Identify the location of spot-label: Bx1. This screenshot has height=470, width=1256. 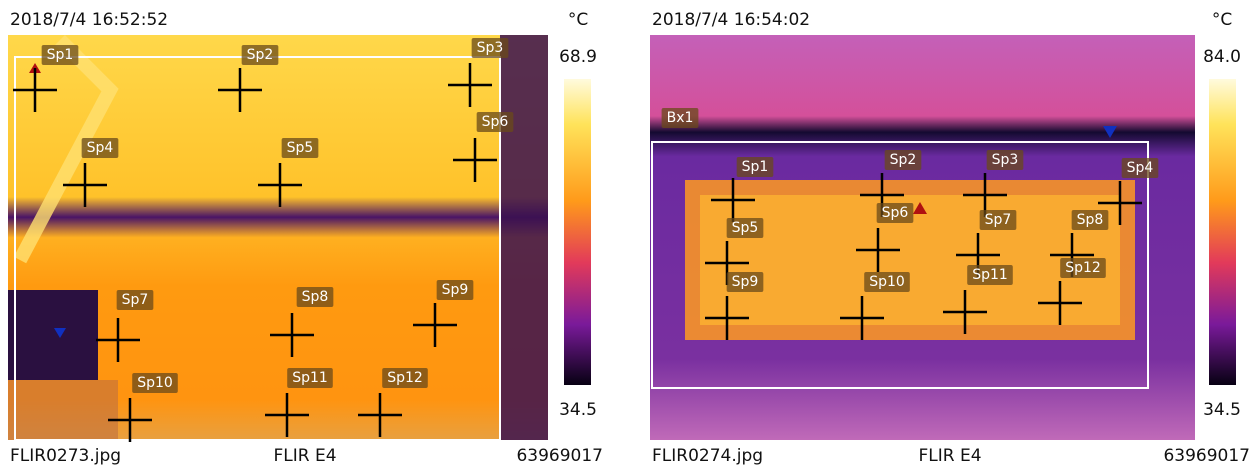
(680, 118).